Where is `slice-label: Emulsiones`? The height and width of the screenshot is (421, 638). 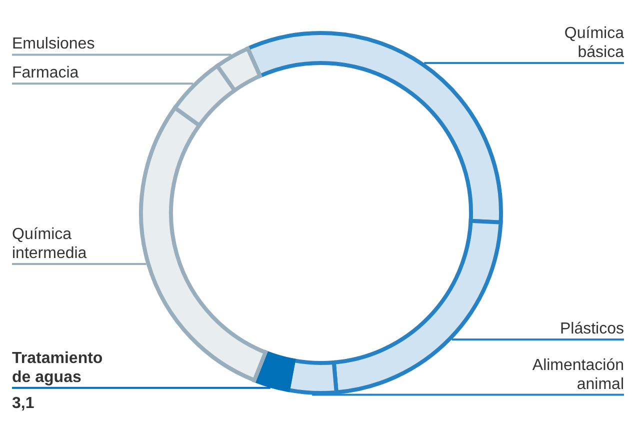
slice-label: Emulsiones is located at coordinates (53, 44).